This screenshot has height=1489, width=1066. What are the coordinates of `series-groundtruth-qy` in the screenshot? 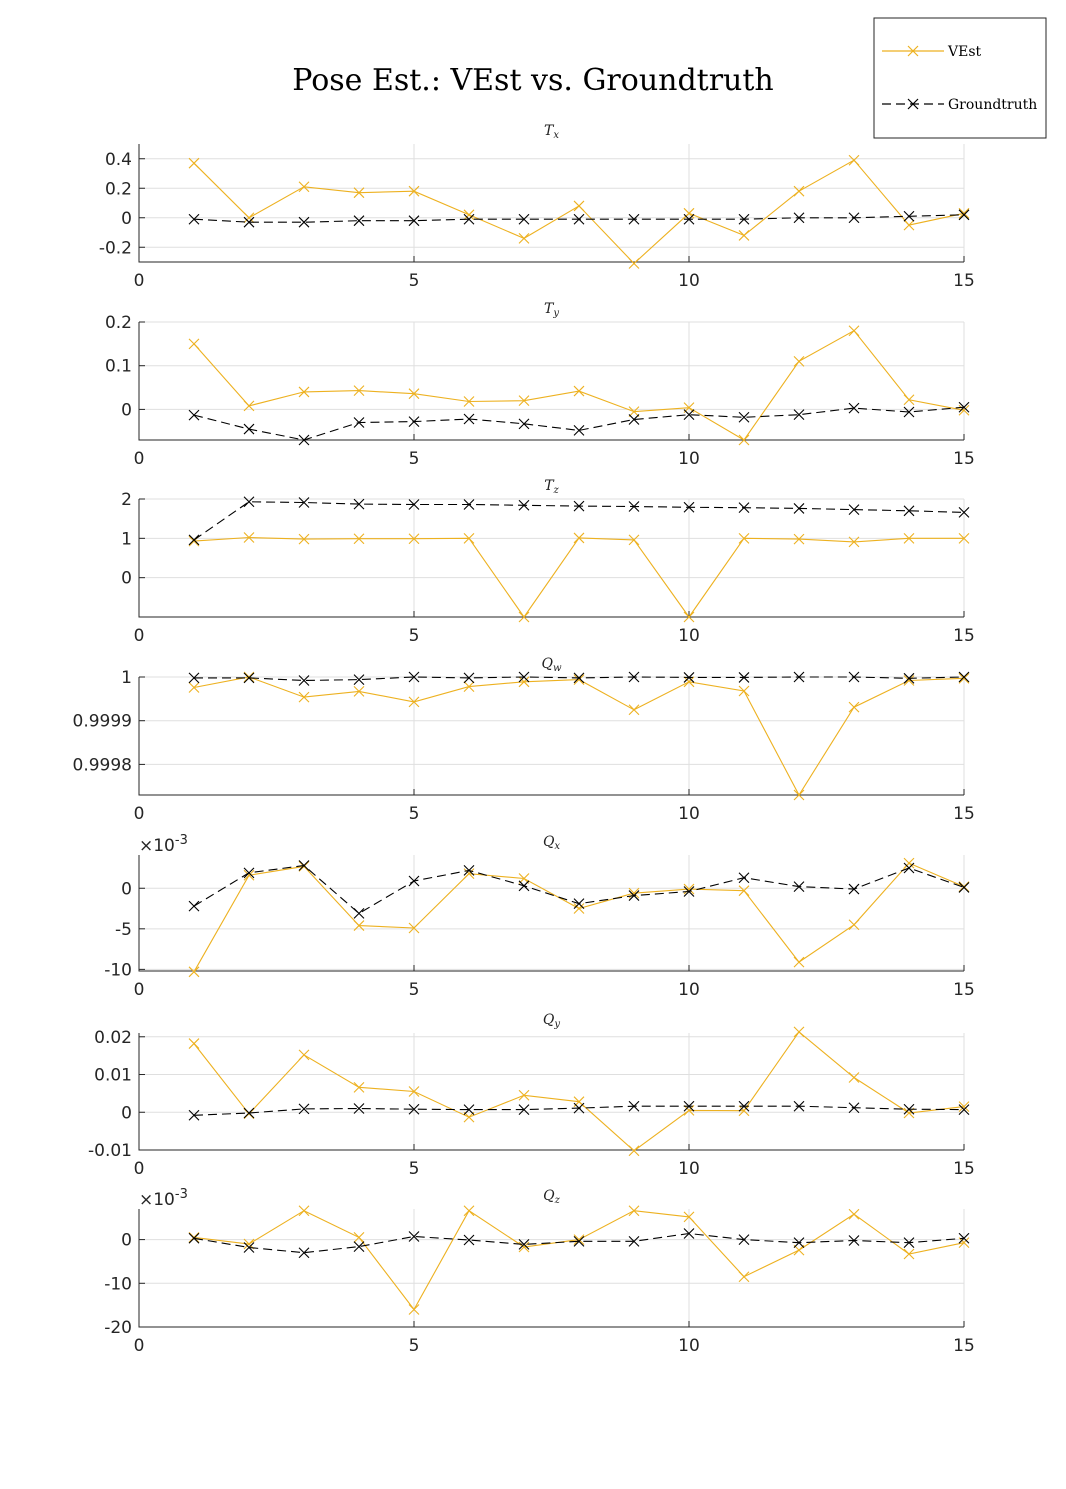 It's located at (579, 1110).